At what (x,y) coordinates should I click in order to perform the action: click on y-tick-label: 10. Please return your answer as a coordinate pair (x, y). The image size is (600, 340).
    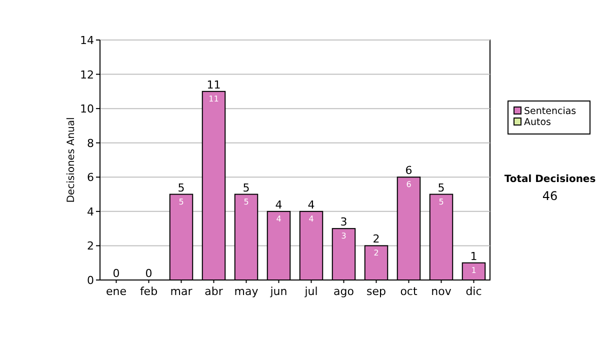
    Looking at the image, I should click on (87, 109).